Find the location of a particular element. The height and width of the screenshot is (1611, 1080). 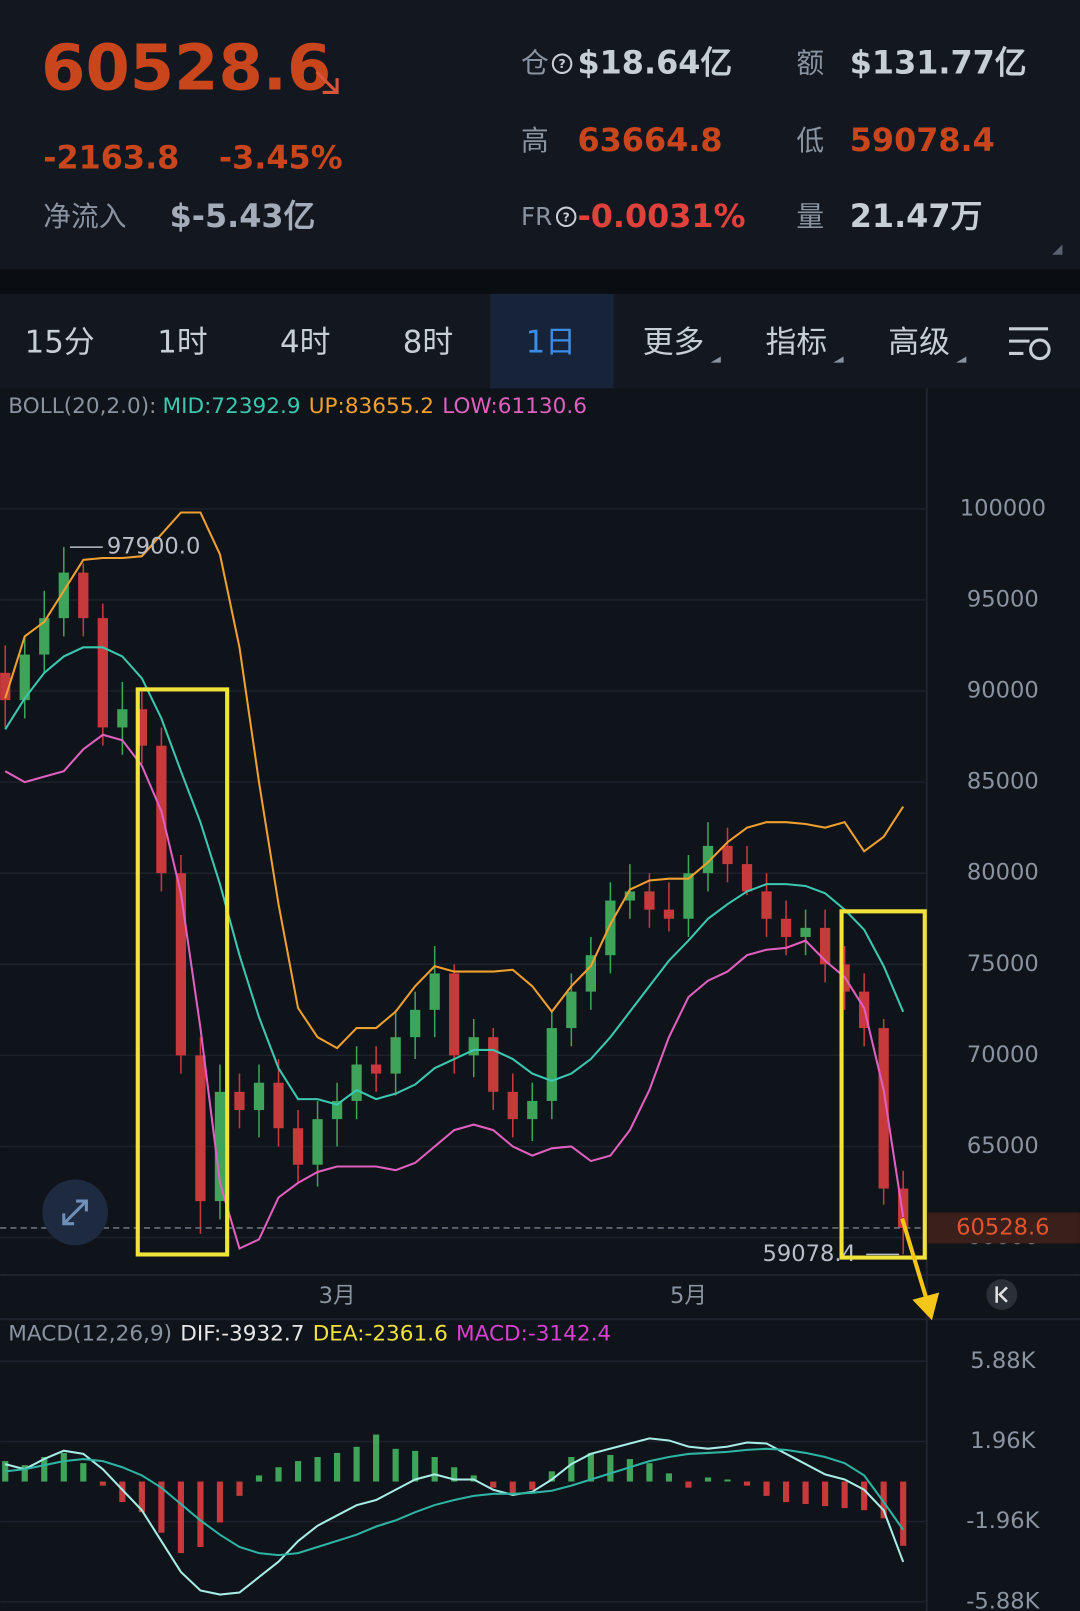

tab: 更多 is located at coordinates (674, 343).